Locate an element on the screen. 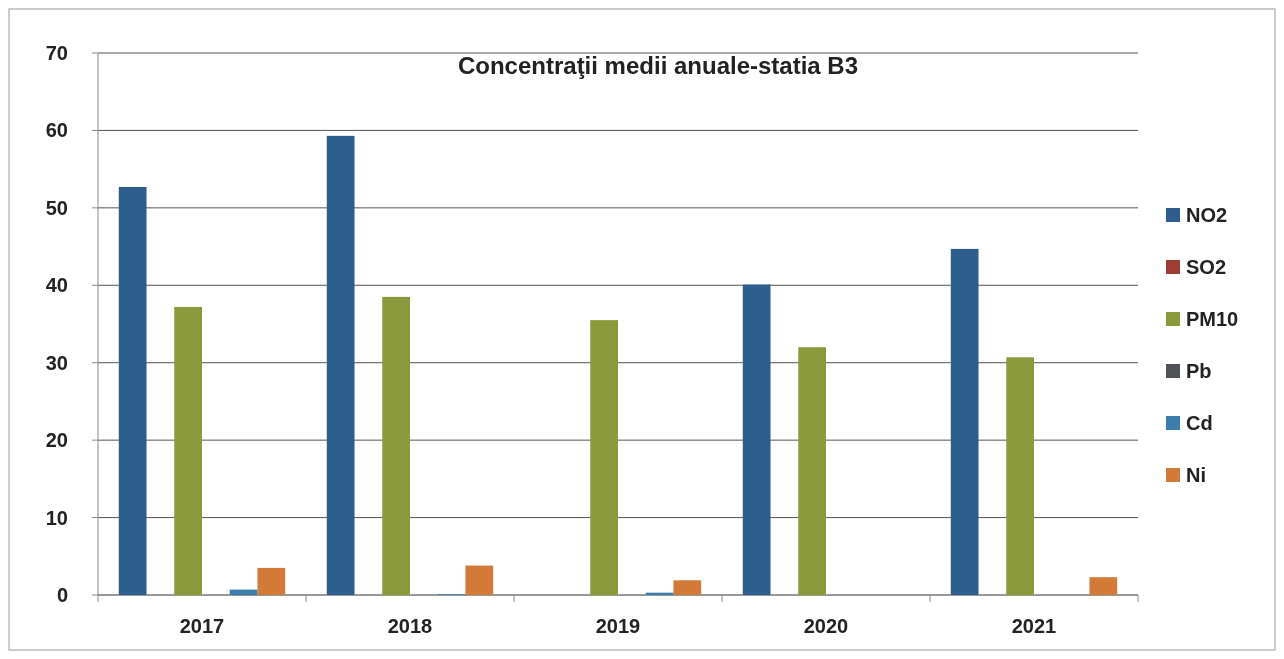  x-tick-label: 2021 is located at coordinates (1034, 626).